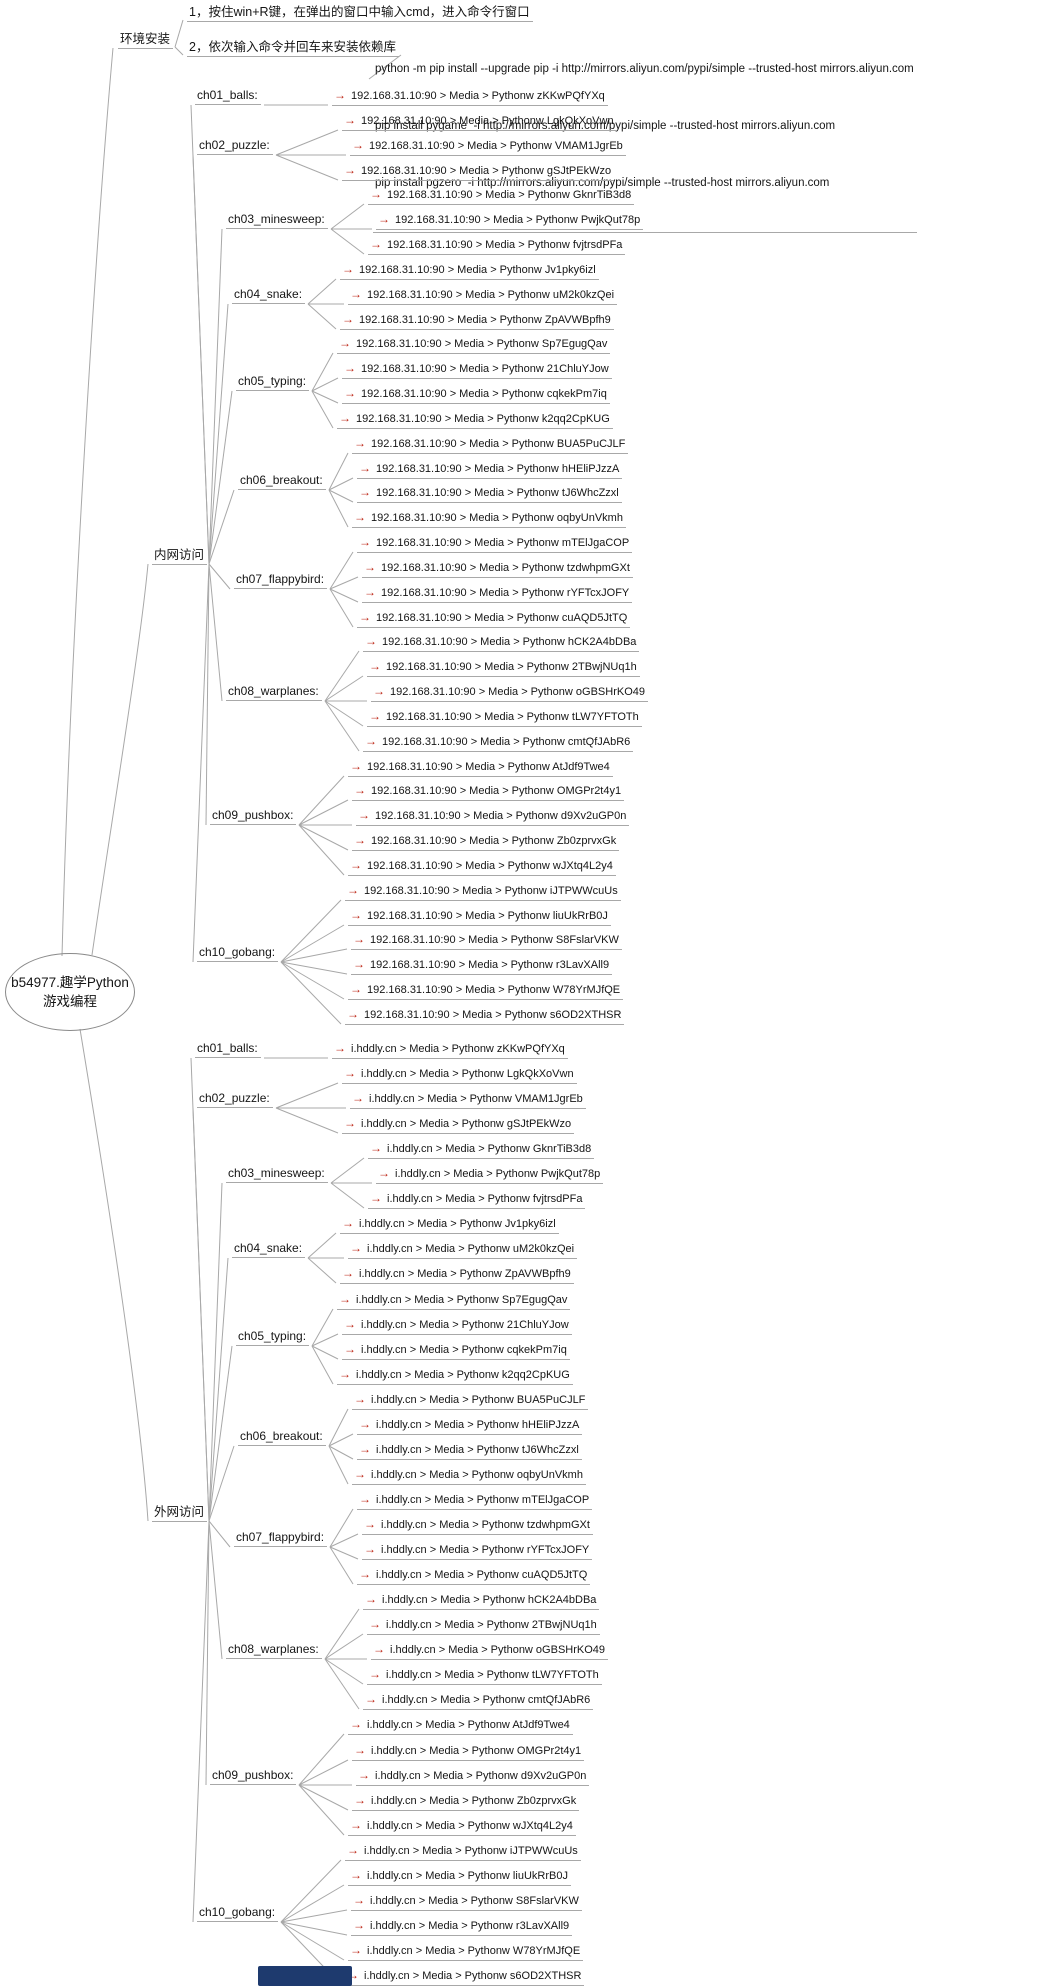  What do you see at coordinates (469, 1451) in the screenshot?
I see `leaf-internet-tJ6WhcZzxl: → i.hddly.cn > Media > Pythonw tJ6WhcZzxl` at bounding box center [469, 1451].